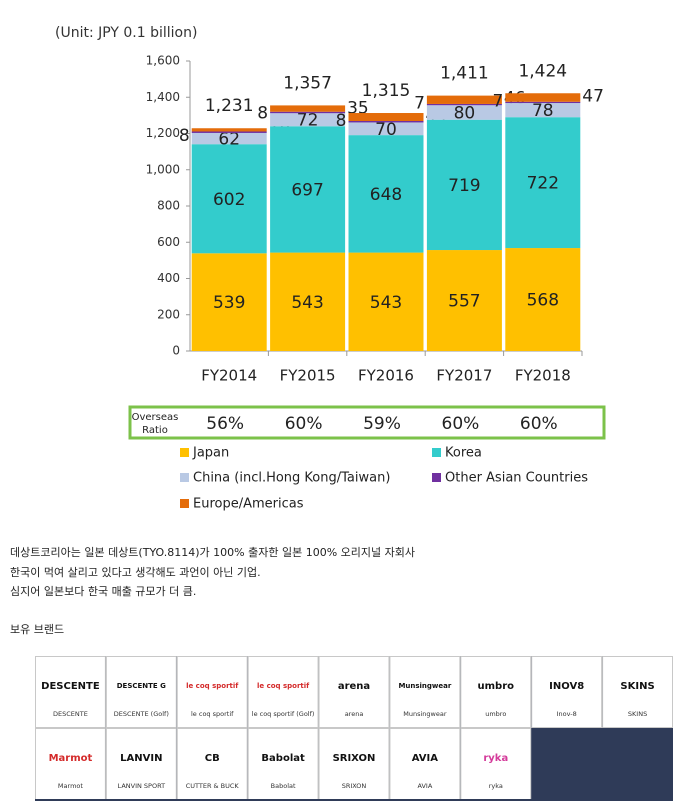 This screenshot has height=812, width=682. I want to click on brand-logo: INOV8, so click(566, 686).